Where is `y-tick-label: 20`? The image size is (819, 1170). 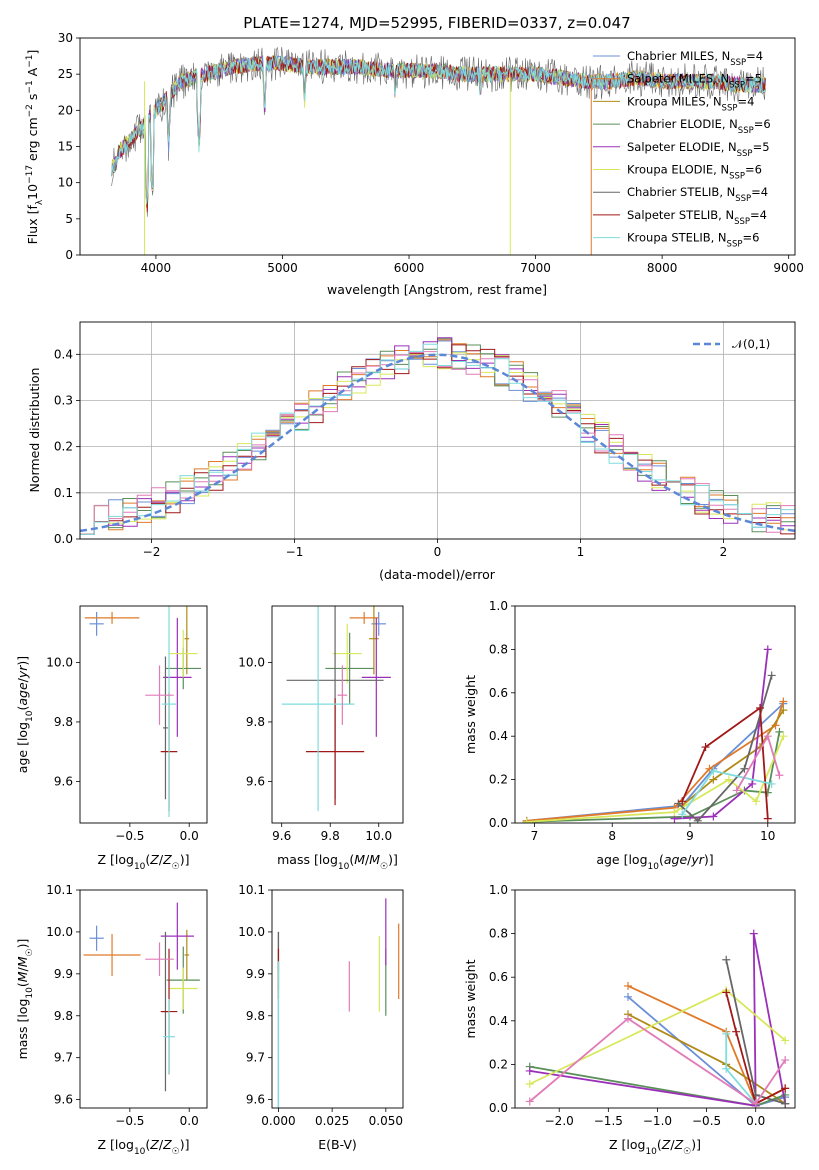 y-tick-label: 20 is located at coordinates (65, 110).